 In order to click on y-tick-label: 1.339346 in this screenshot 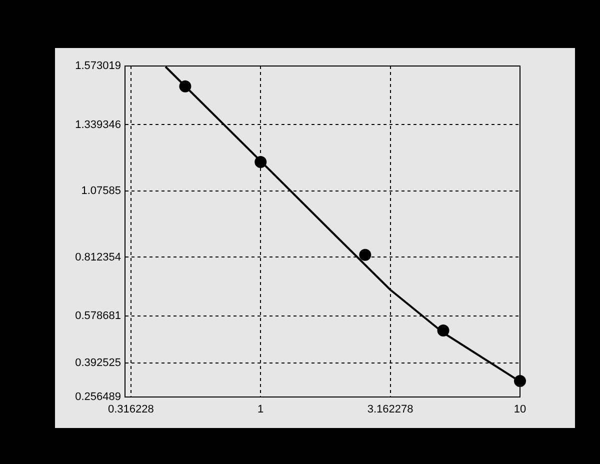, I will do `click(98, 124)`.